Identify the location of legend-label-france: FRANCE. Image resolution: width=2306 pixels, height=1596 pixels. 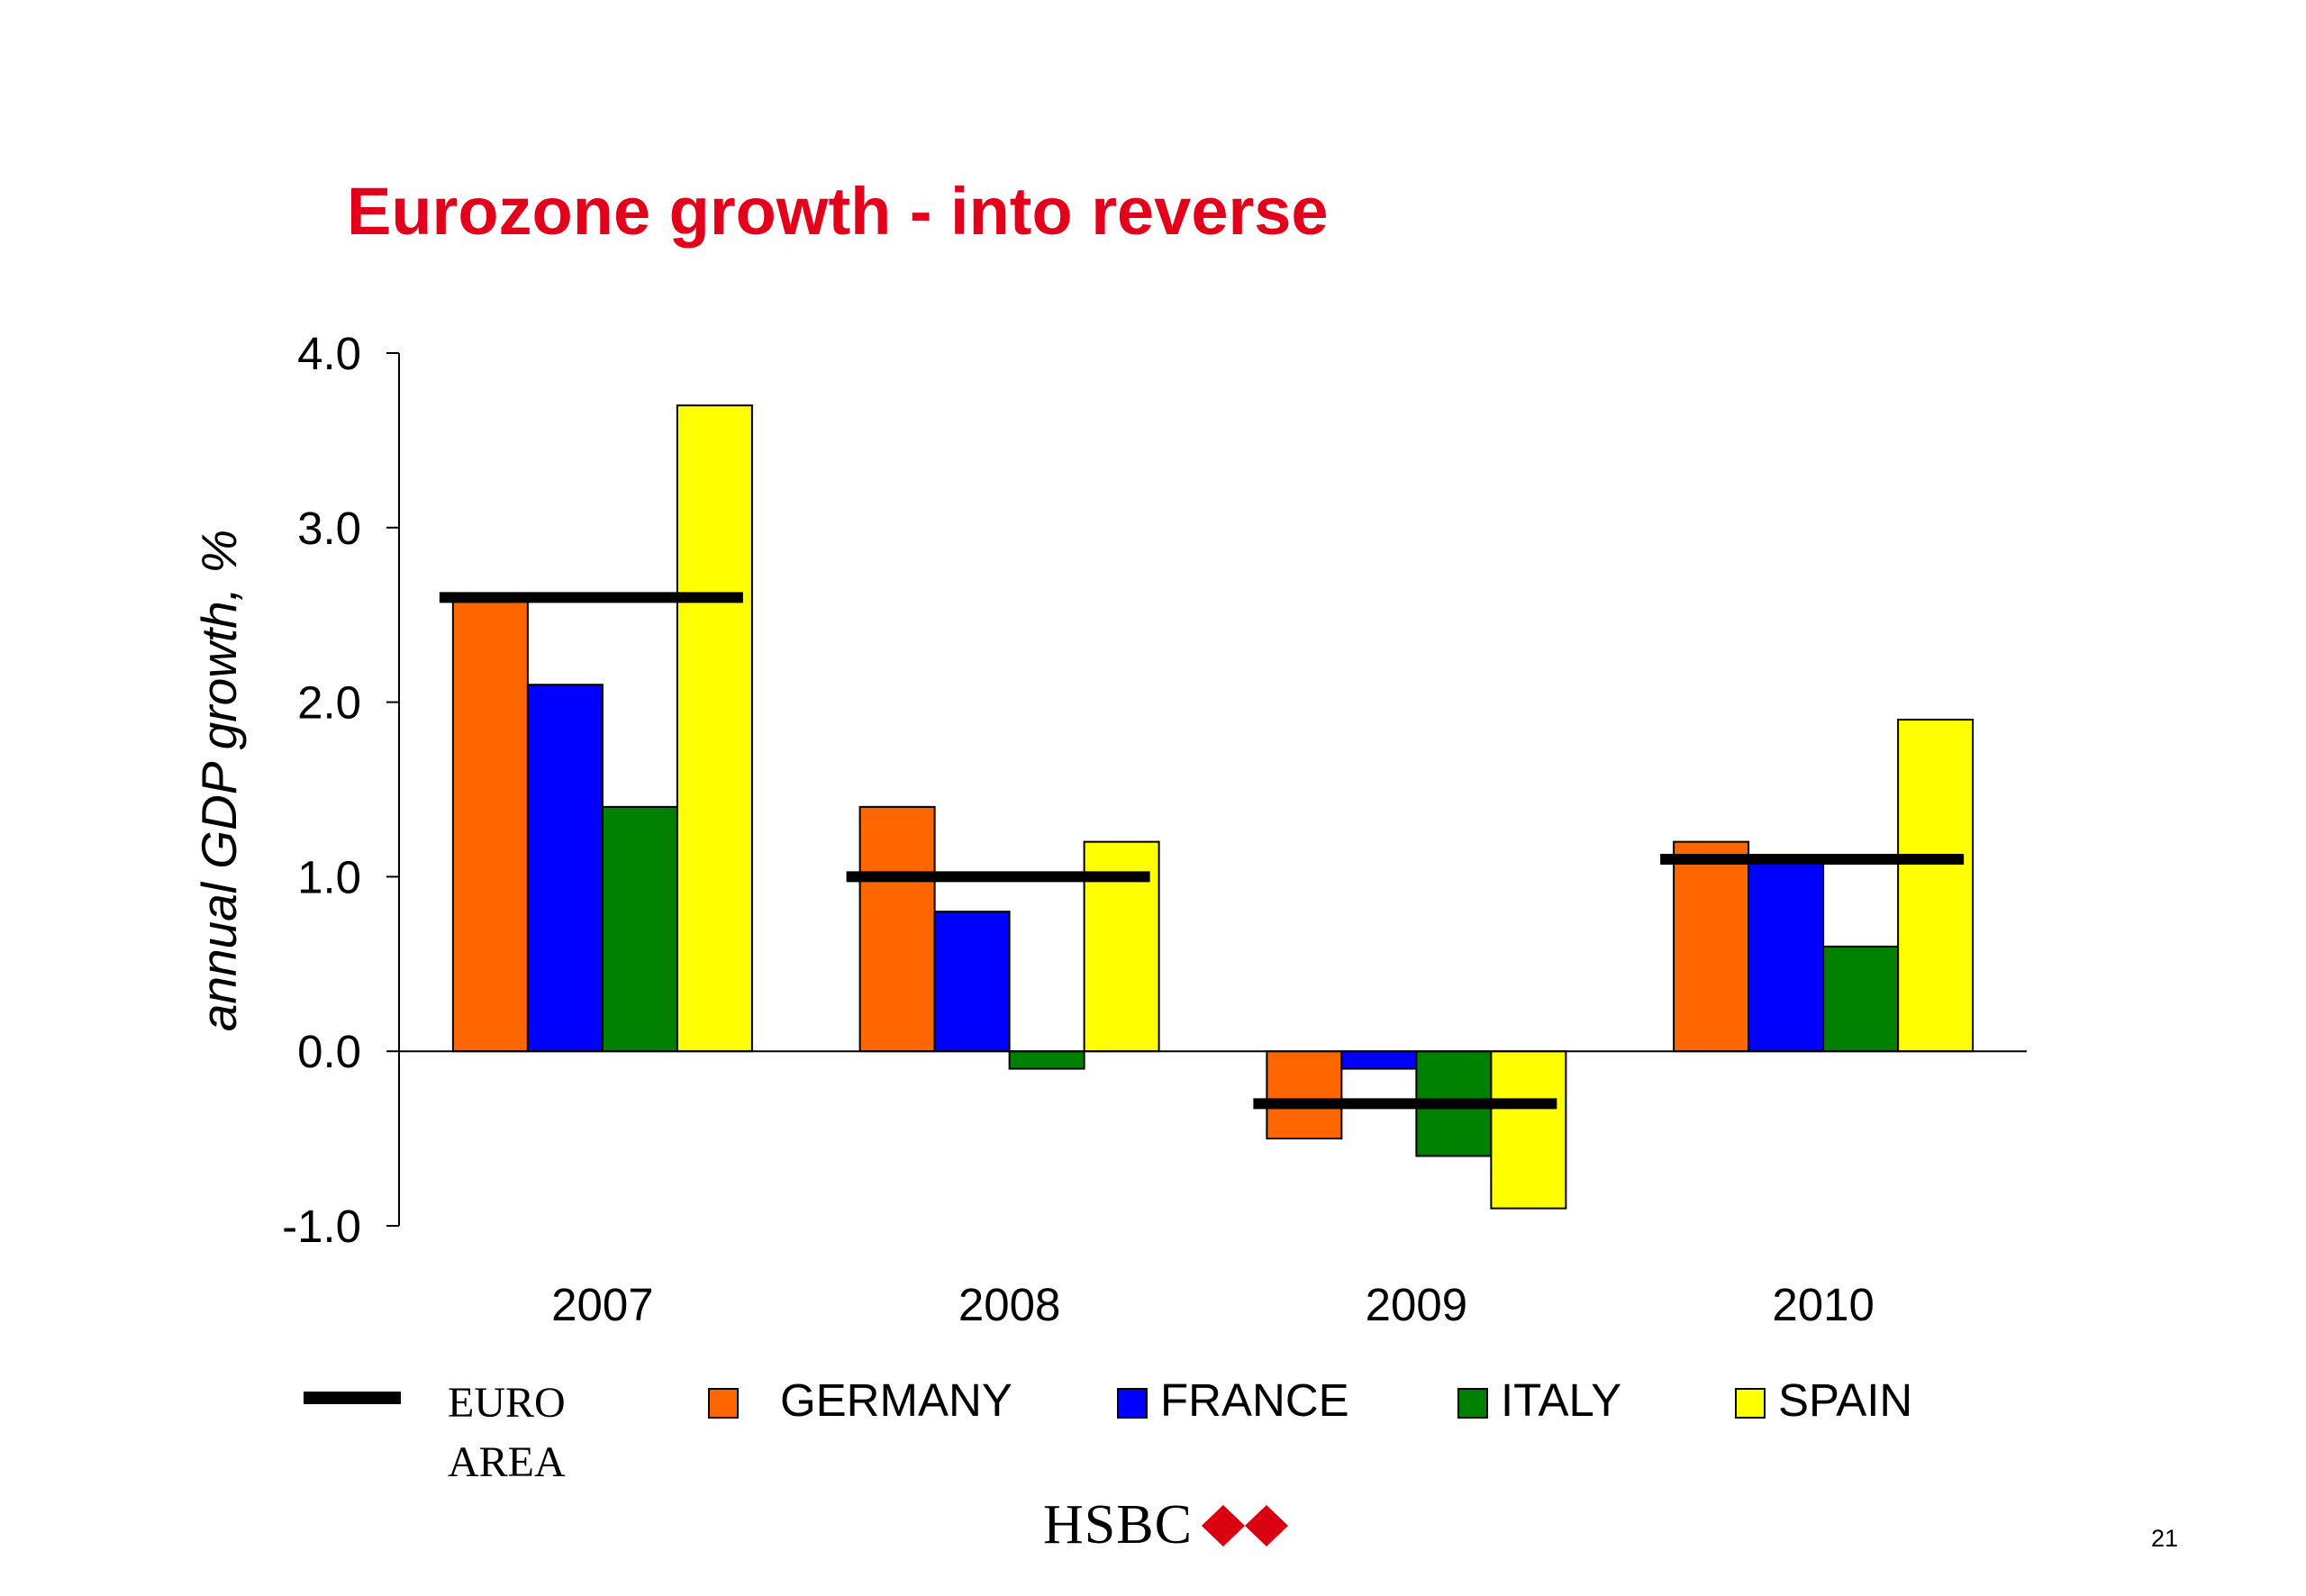
(1254, 1400).